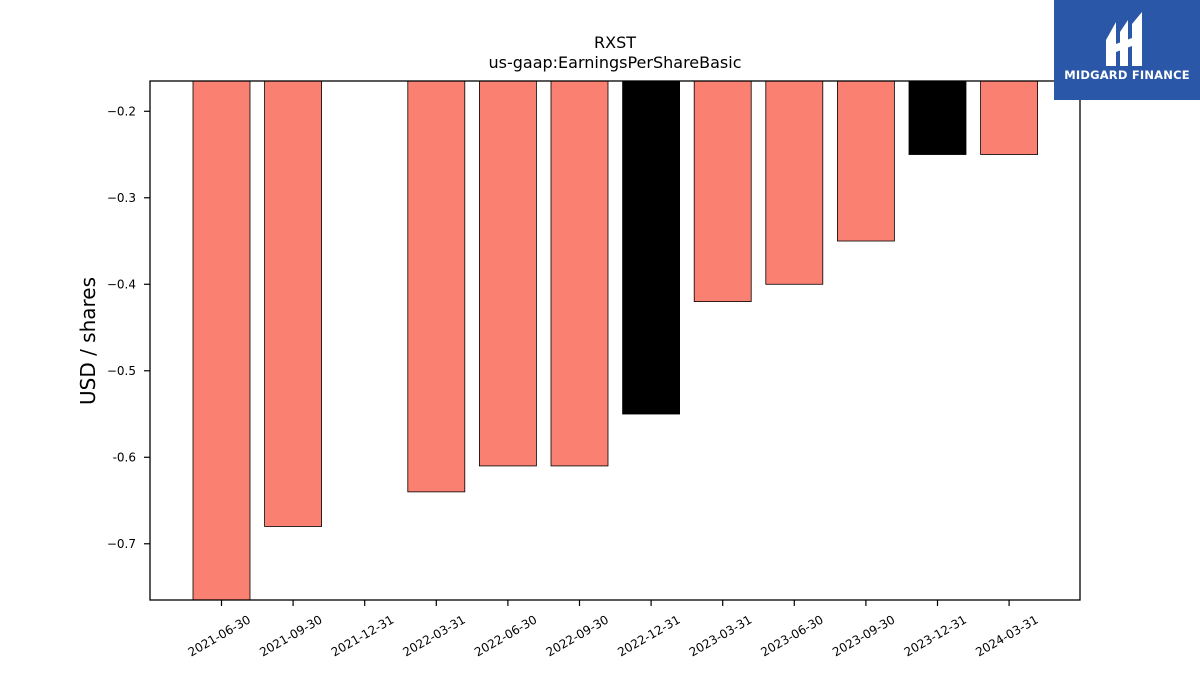 The height and width of the screenshot is (675, 1200). Describe the element at coordinates (88, 341) in the screenshot. I see `y-axis-label: USD / shares` at that location.